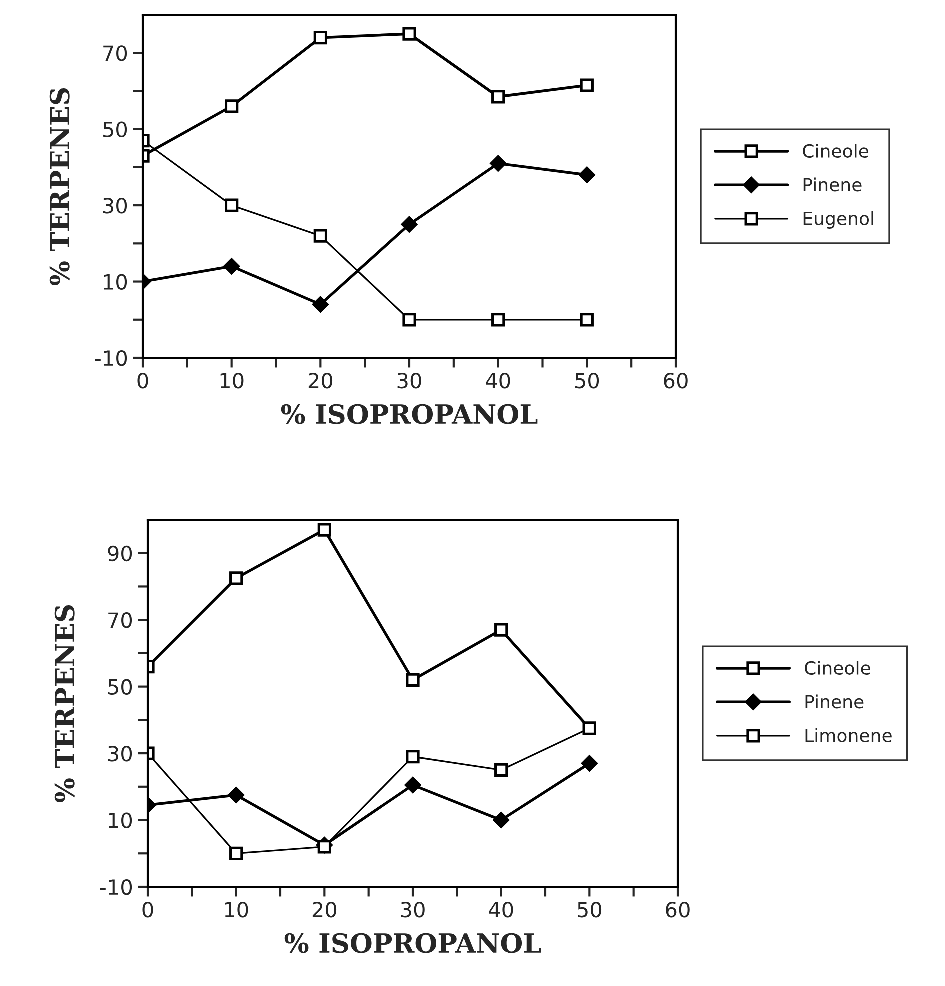 This screenshot has height=986, width=945. I want to click on legend-label: Eugenol, so click(839, 220).